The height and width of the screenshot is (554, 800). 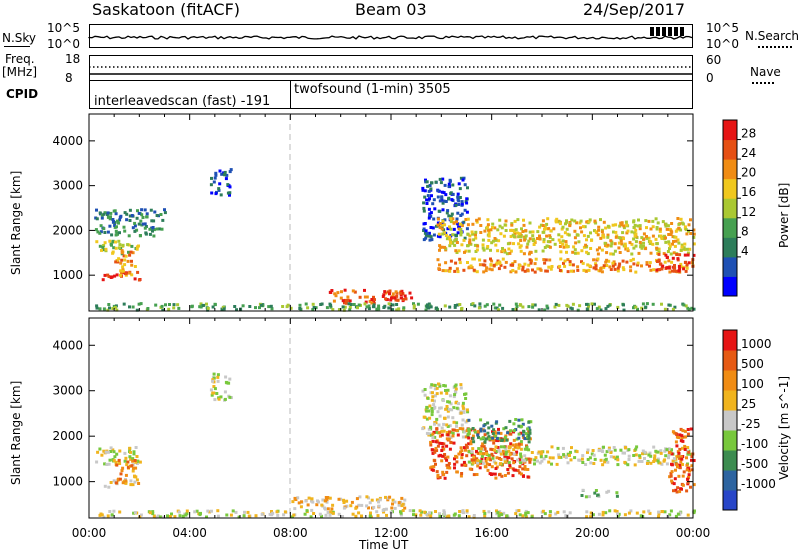 I want to click on colorbar-swatch, so click(x=730, y=208).